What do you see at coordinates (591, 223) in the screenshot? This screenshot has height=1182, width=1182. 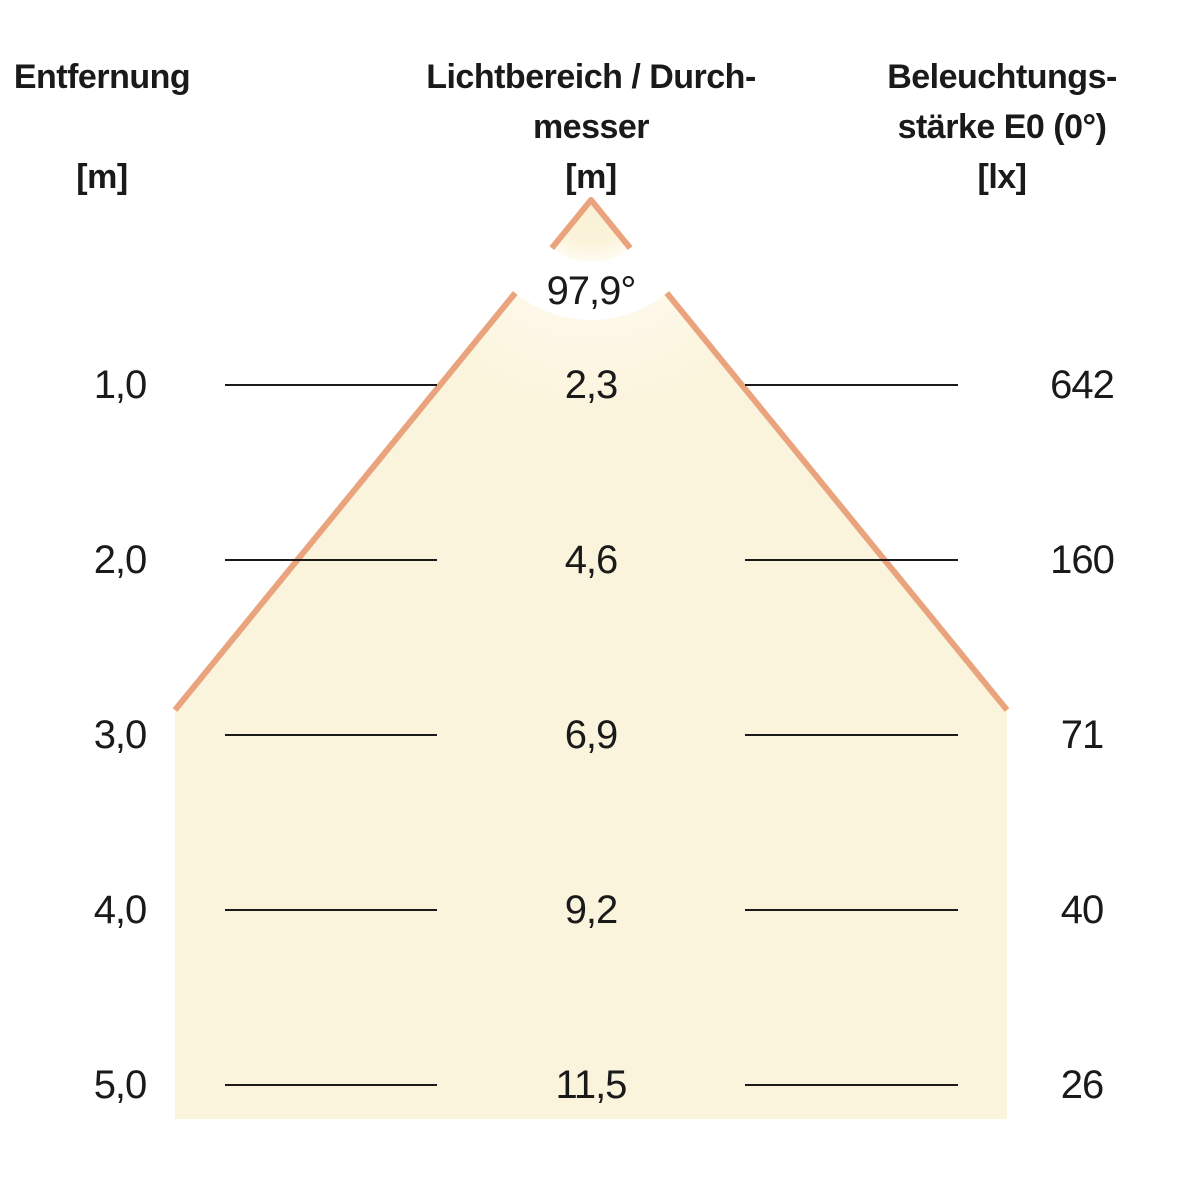 I see `cone-apex-edge` at bounding box center [591, 223].